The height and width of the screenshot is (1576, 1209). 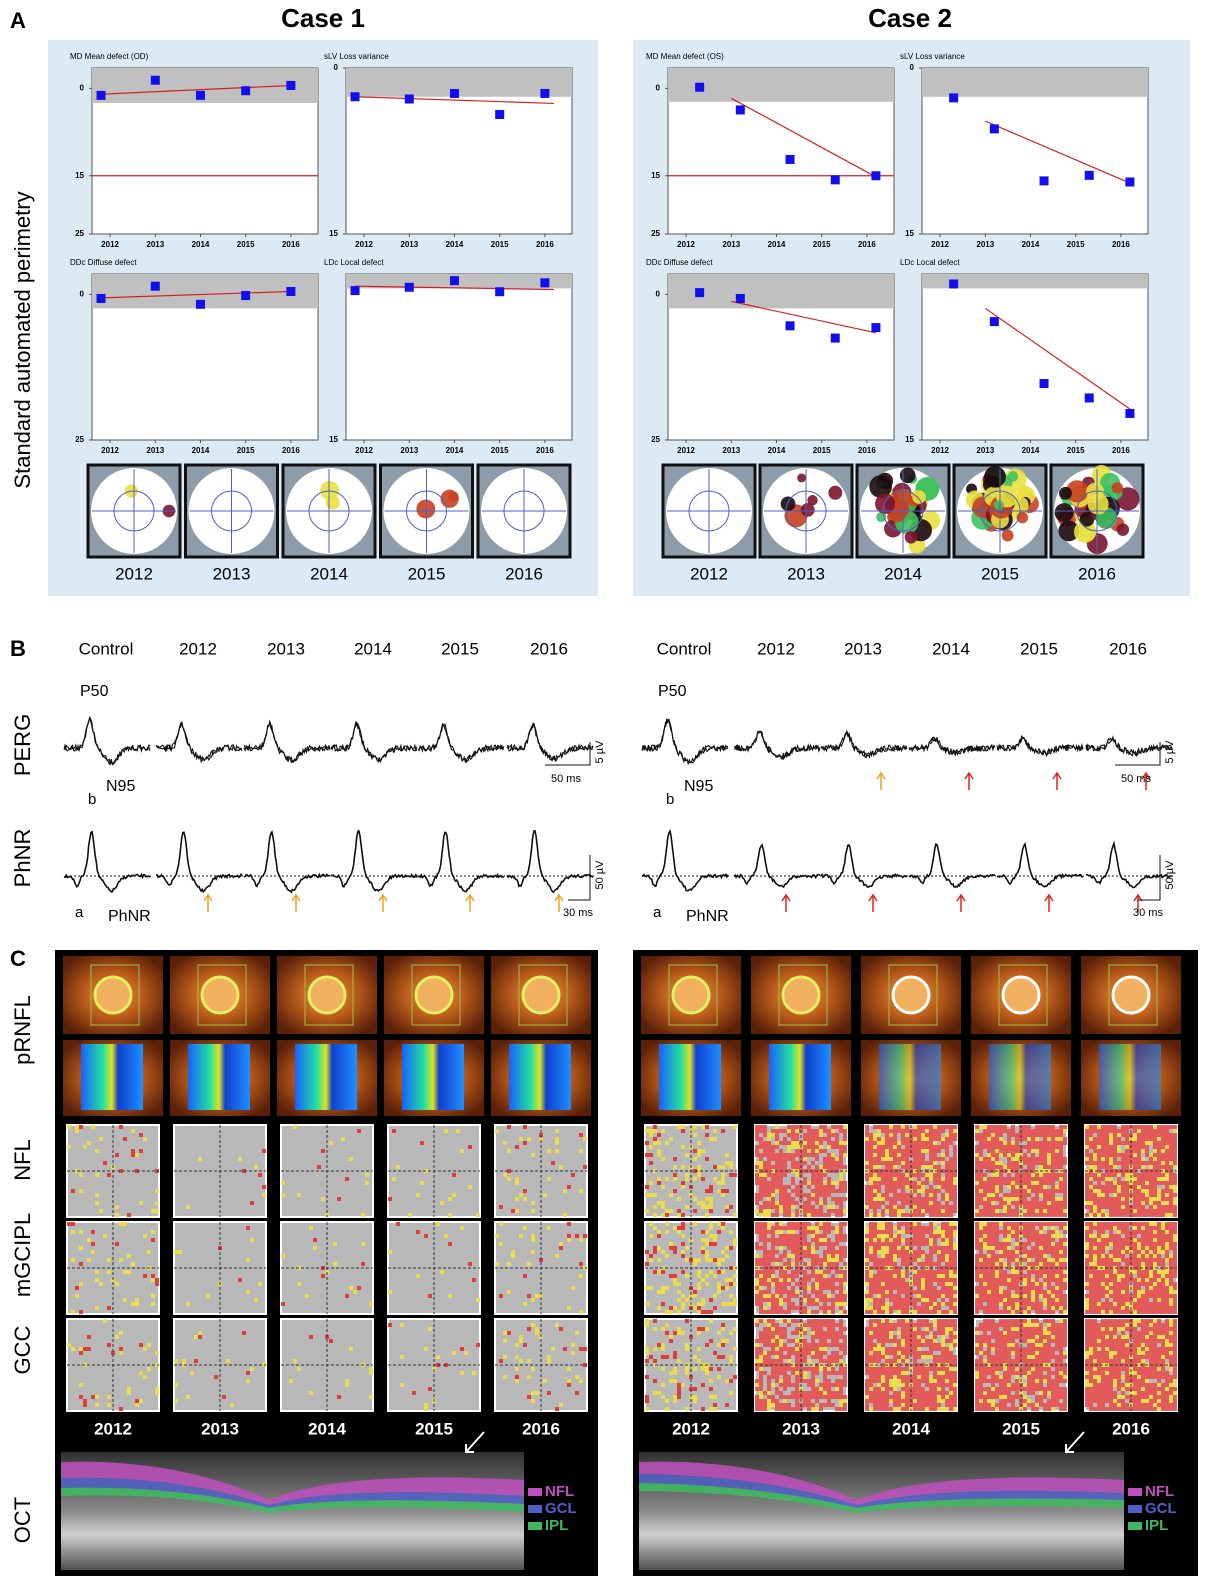 What do you see at coordinates (1130, 182) in the screenshot?
I see `data-point` at bounding box center [1130, 182].